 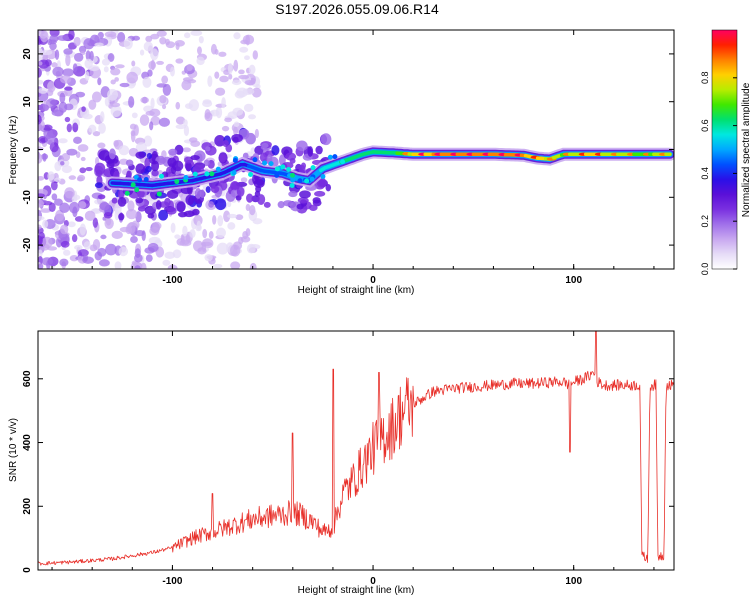 I want to click on y-tick-label: 600, so click(x=27, y=378).